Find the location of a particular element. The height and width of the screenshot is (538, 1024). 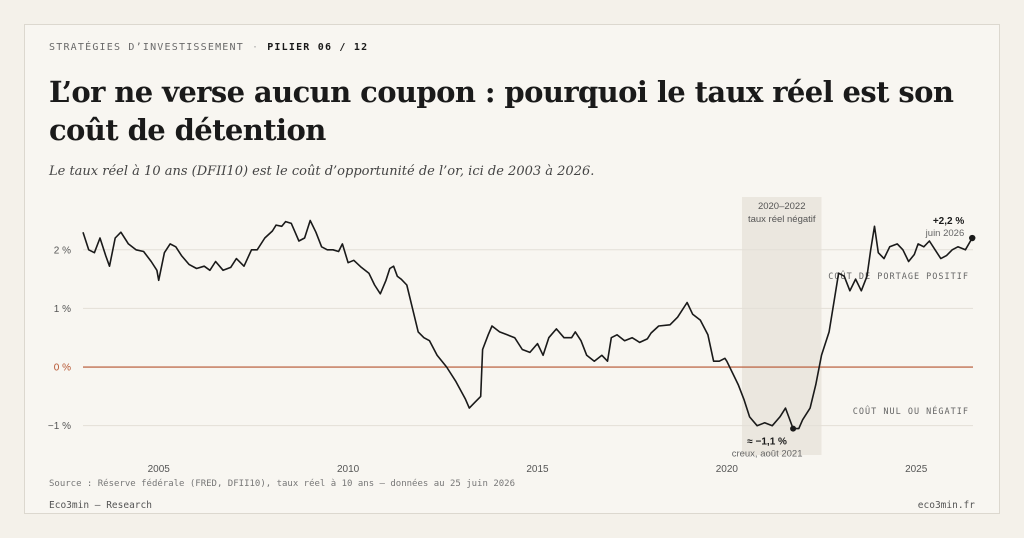

y-tick-label: 2 % is located at coordinates (62, 250).